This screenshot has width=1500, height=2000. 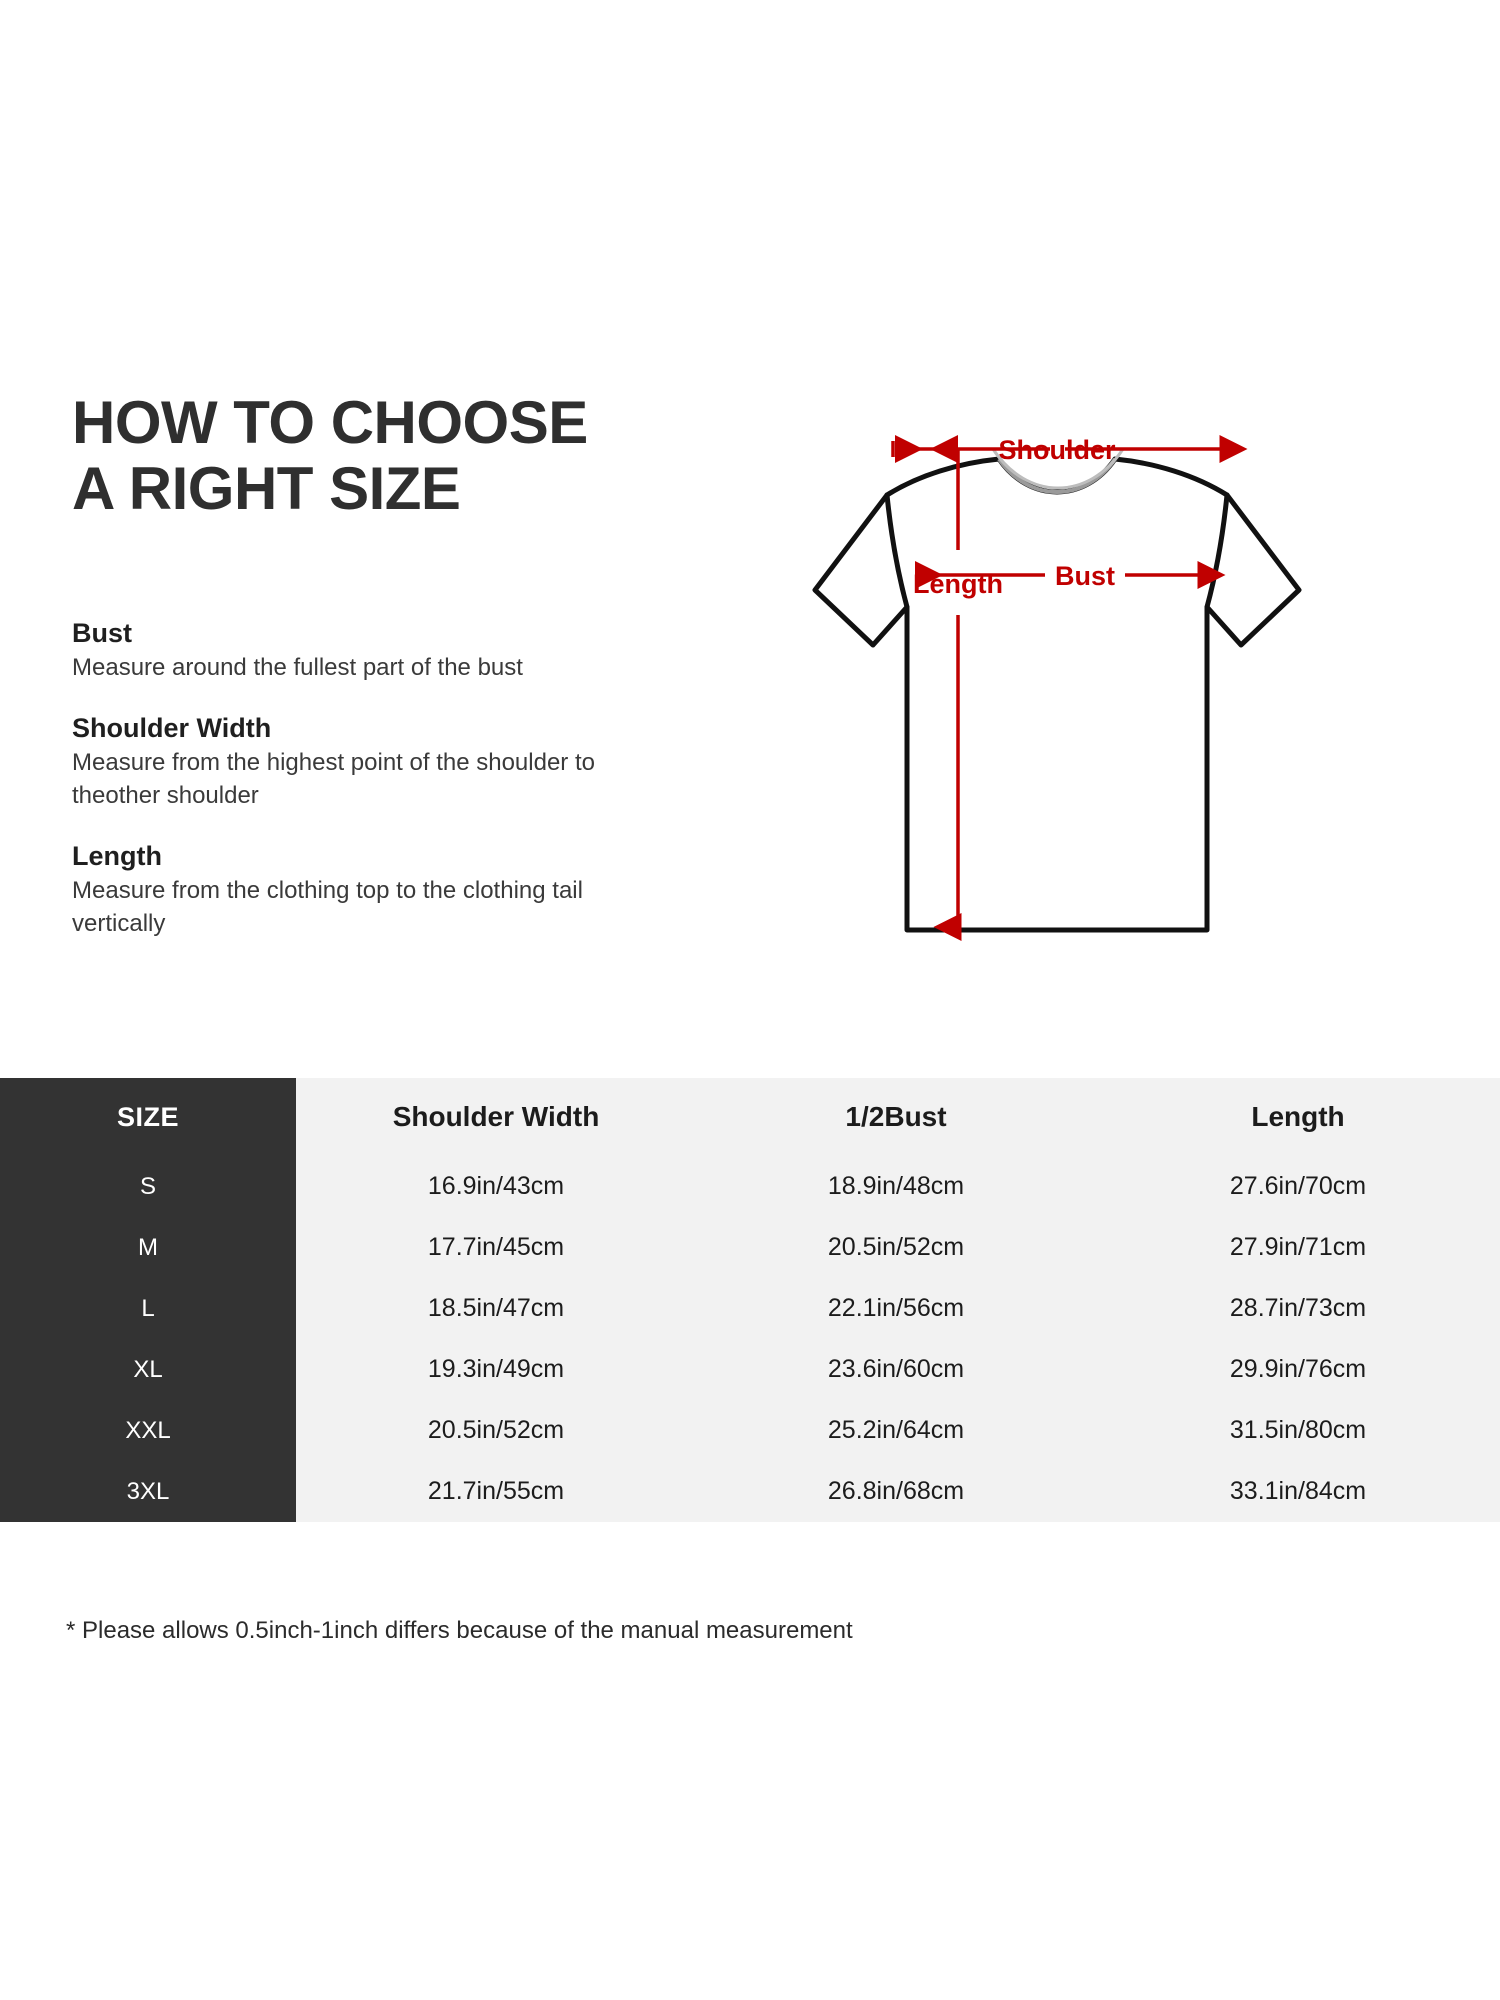 What do you see at coordinates (496, 1308) in the screenshot?
I see `cell-shoulder-width: 18.5in/47cm` at bounding box center [496, 1308].